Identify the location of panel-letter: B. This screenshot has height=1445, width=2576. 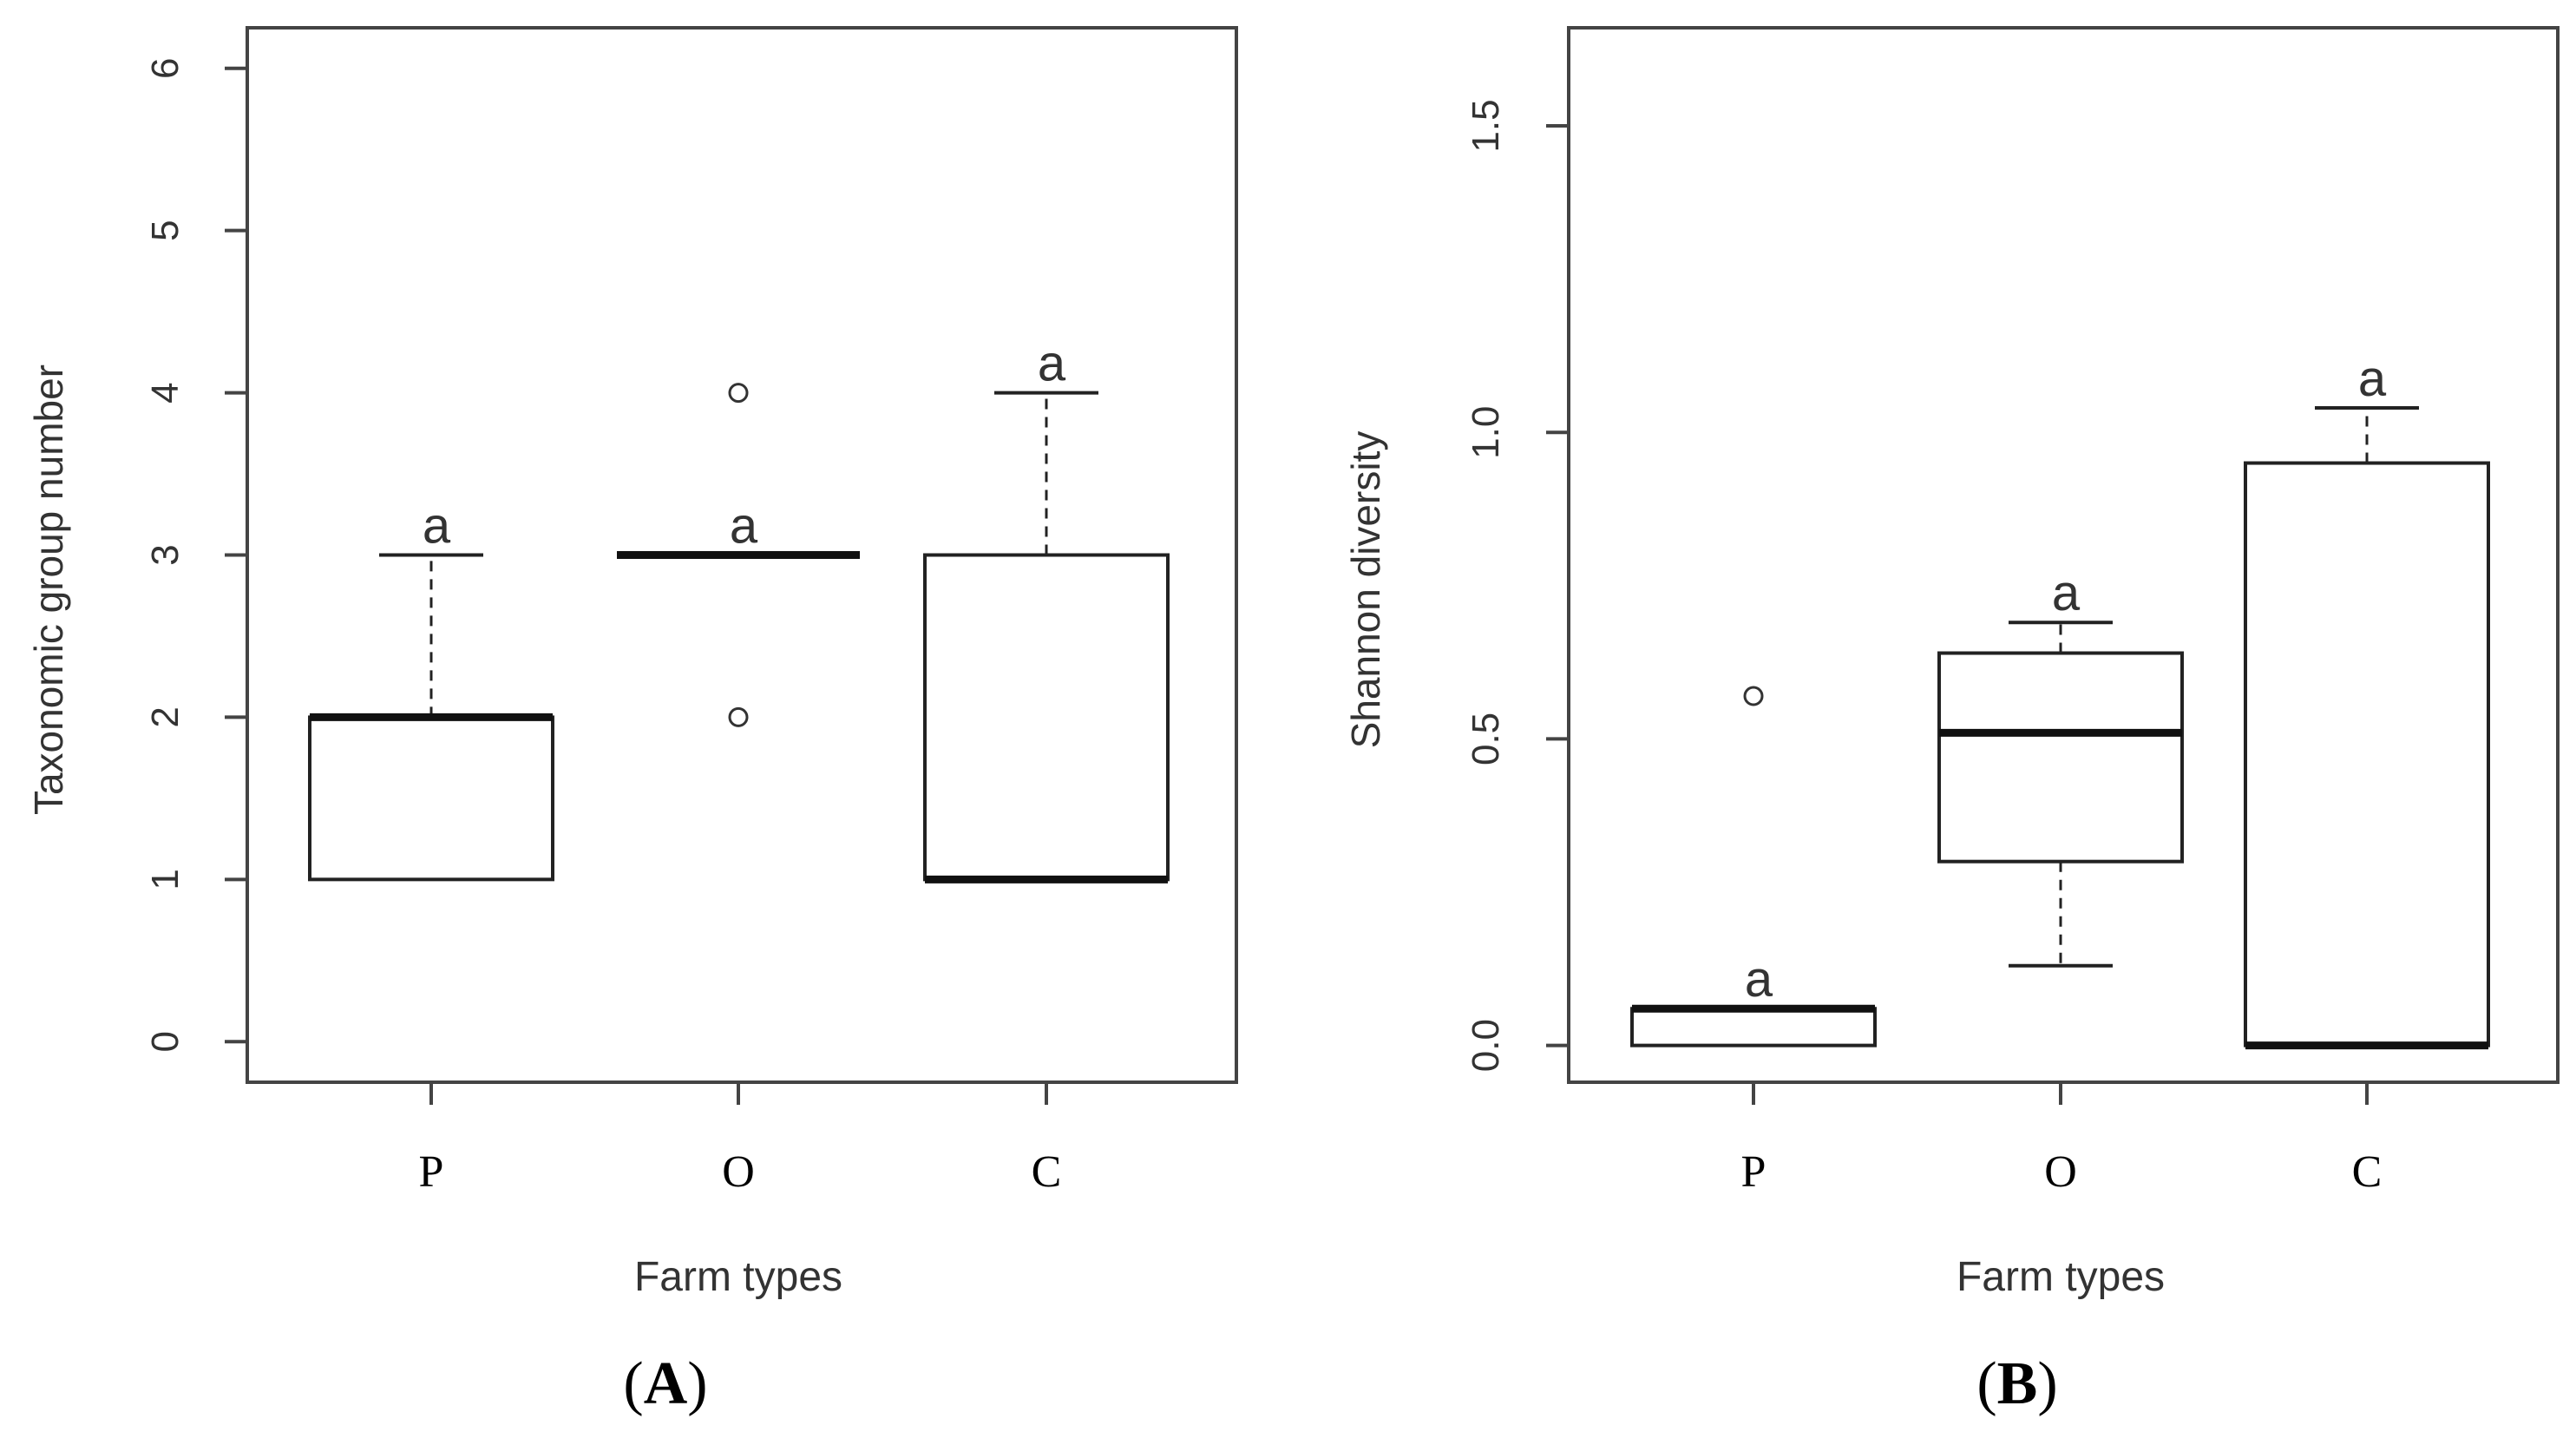
(2017, 1383).